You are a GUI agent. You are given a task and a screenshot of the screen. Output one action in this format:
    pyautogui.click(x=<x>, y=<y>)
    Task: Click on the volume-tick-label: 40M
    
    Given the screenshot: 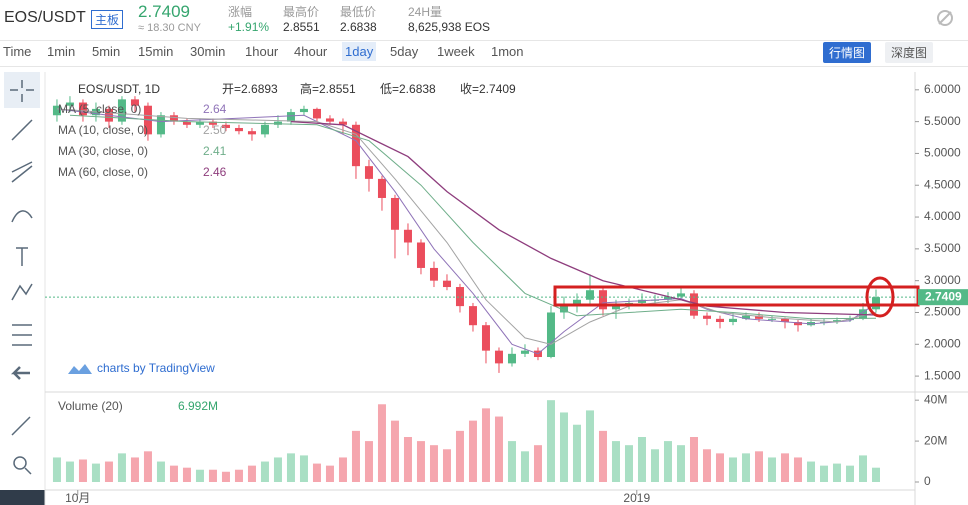 What is the action you would take?
    pyautogui.click(x=935, y=399)
    